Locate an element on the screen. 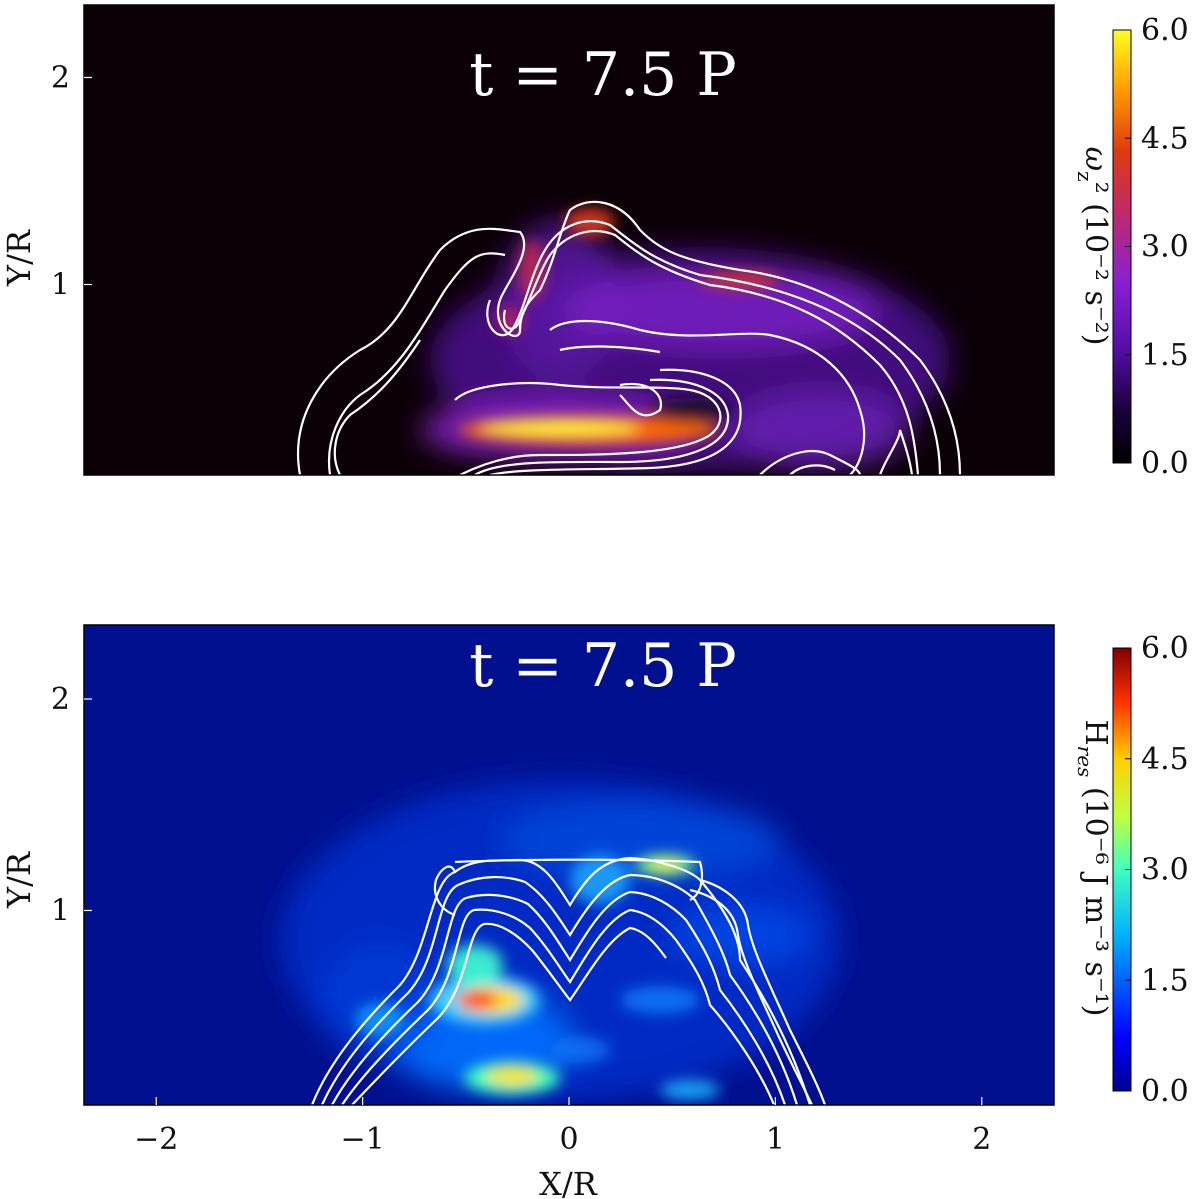  bottom-x-ticks: −2 −1 0 1 2 is located at coordinates (562, 1127).